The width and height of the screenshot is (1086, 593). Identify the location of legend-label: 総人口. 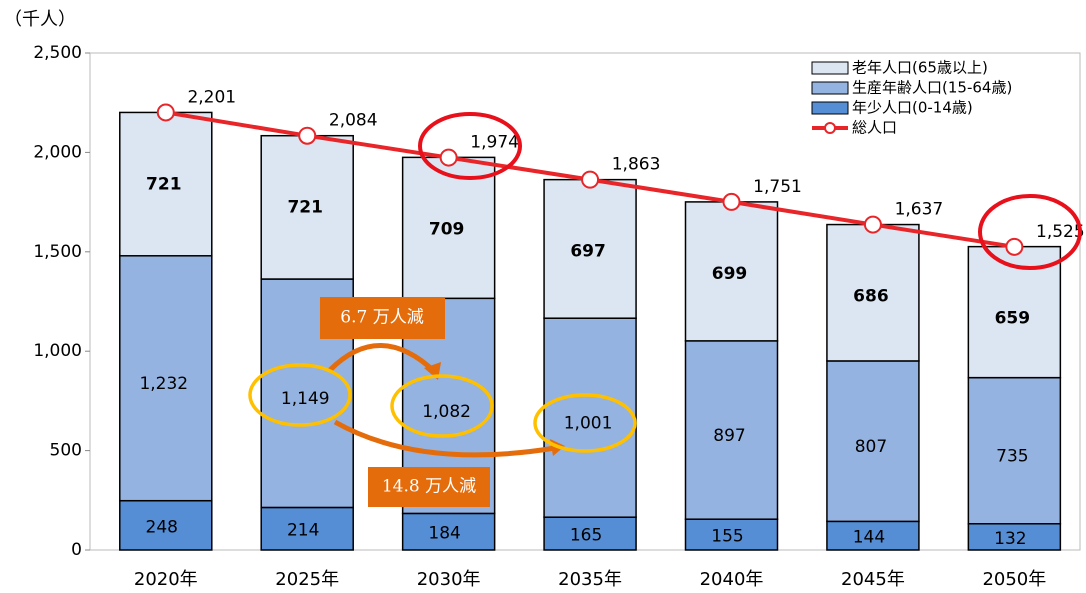
(874, 128).